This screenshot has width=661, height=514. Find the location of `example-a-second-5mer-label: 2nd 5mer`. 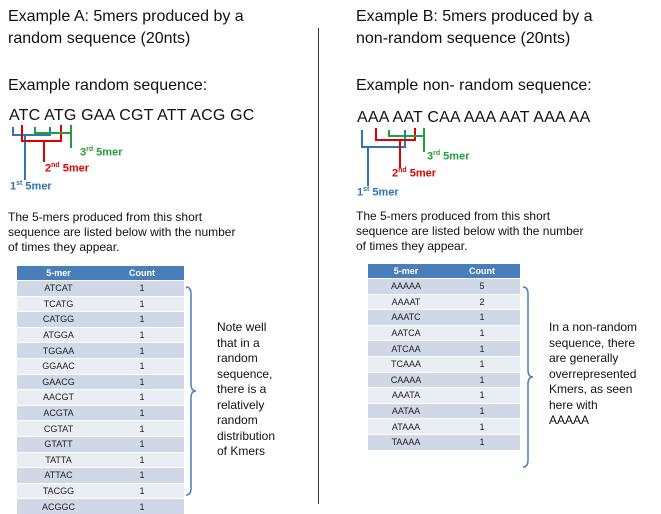

example-a-second-5mer-label: 2nd 5mer is located at coordinates (67, 168).